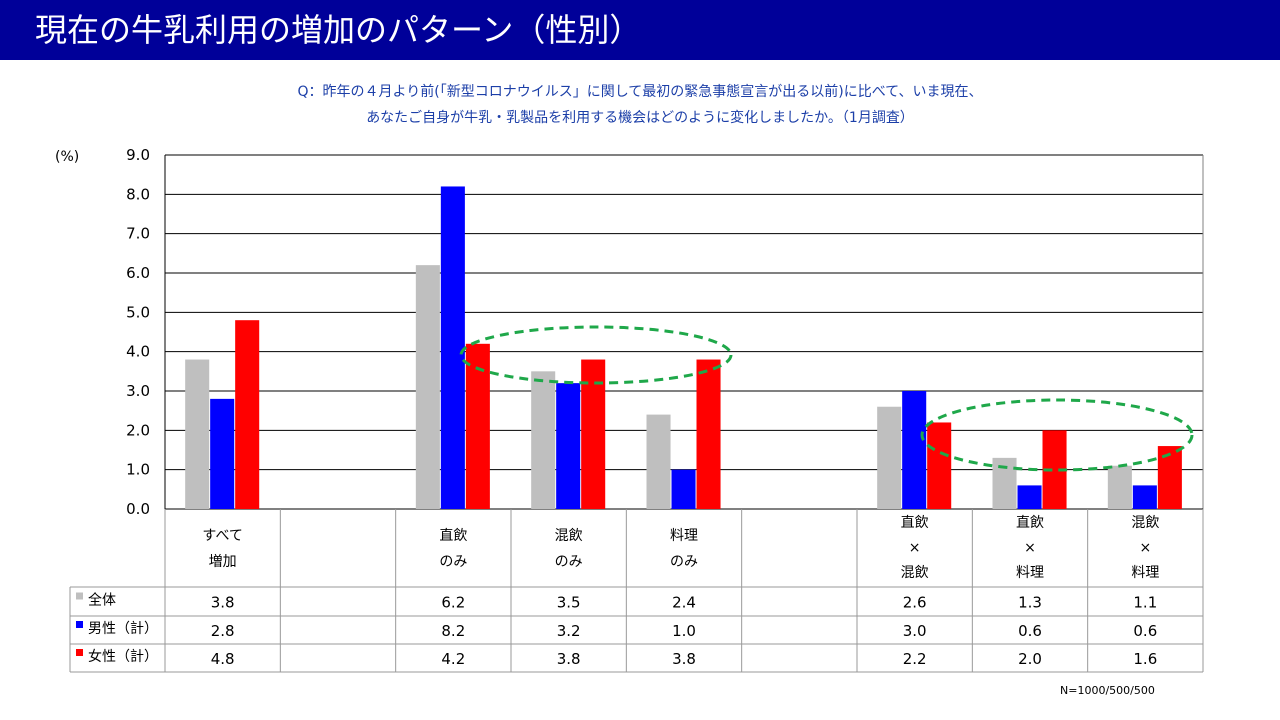 Image resolution: width=1280 pixels, height=720 pixels. I want to click on title-bar: 現在の牛乳利用の増加のパターン（性別）, so click(640, 30).